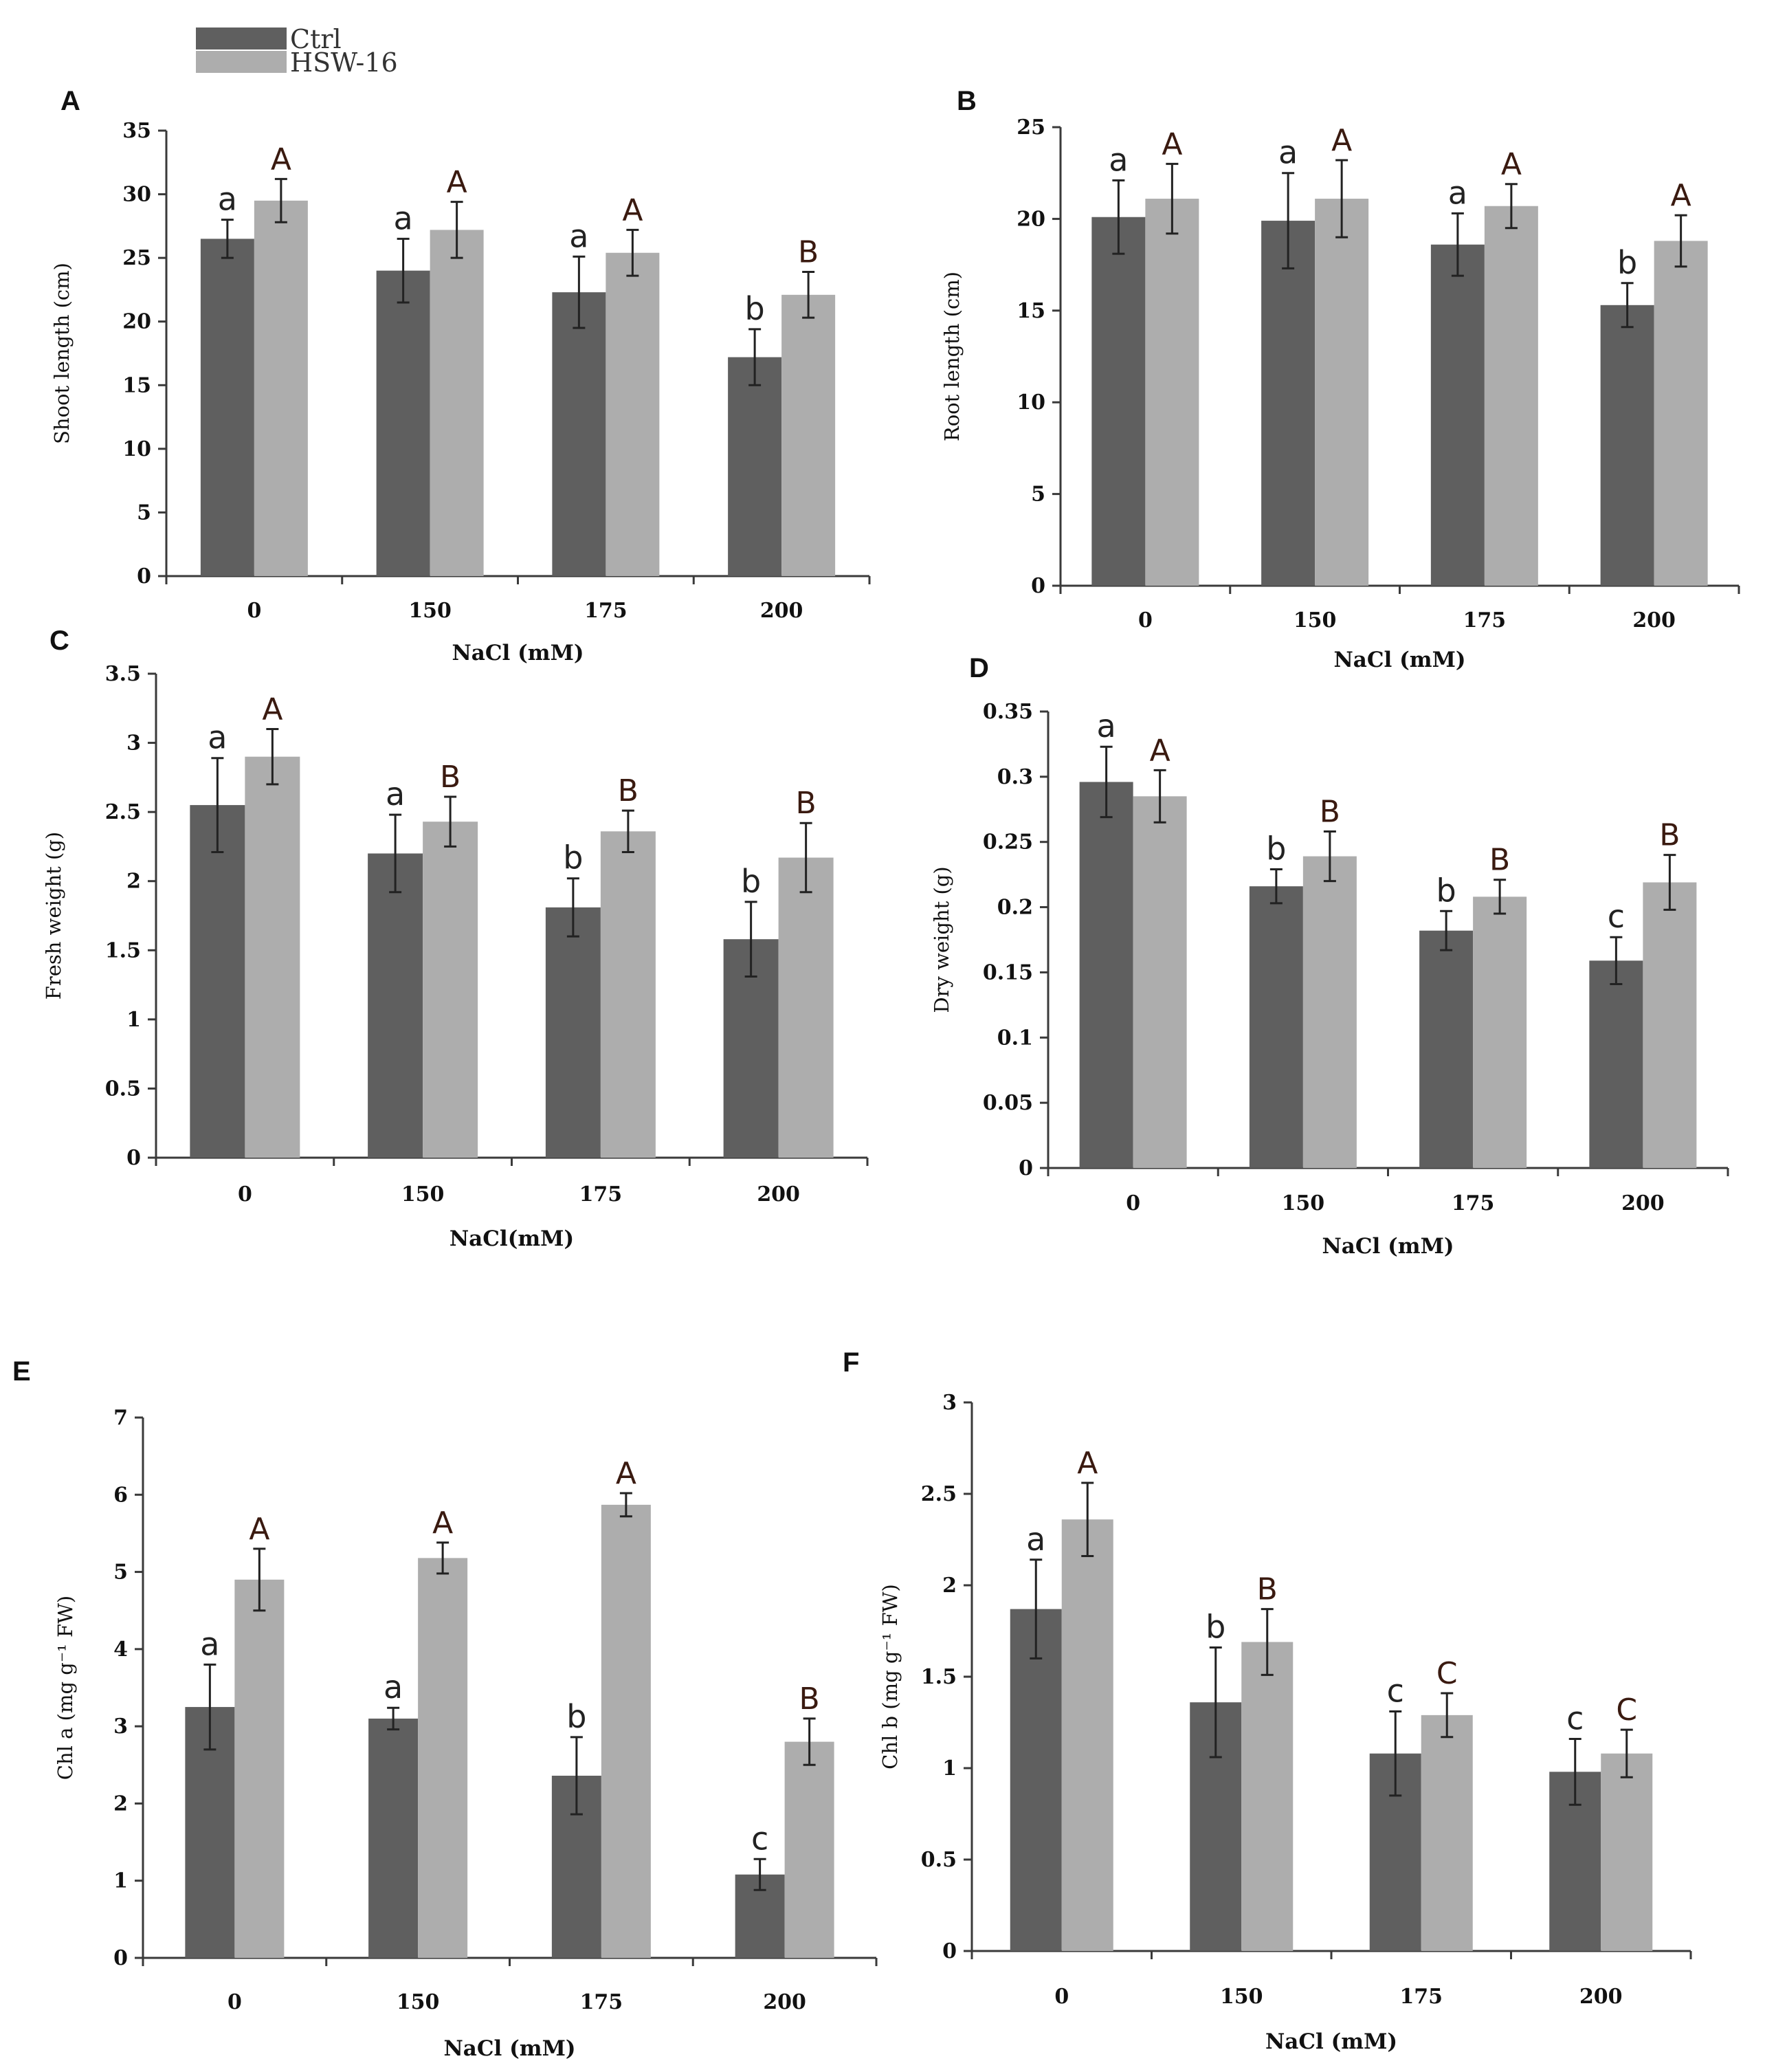  What do you see at coordinates (254, 611) in the screenshot?
I see `panel-a-x-tick-label: 0` at bounding box center [254, 611].